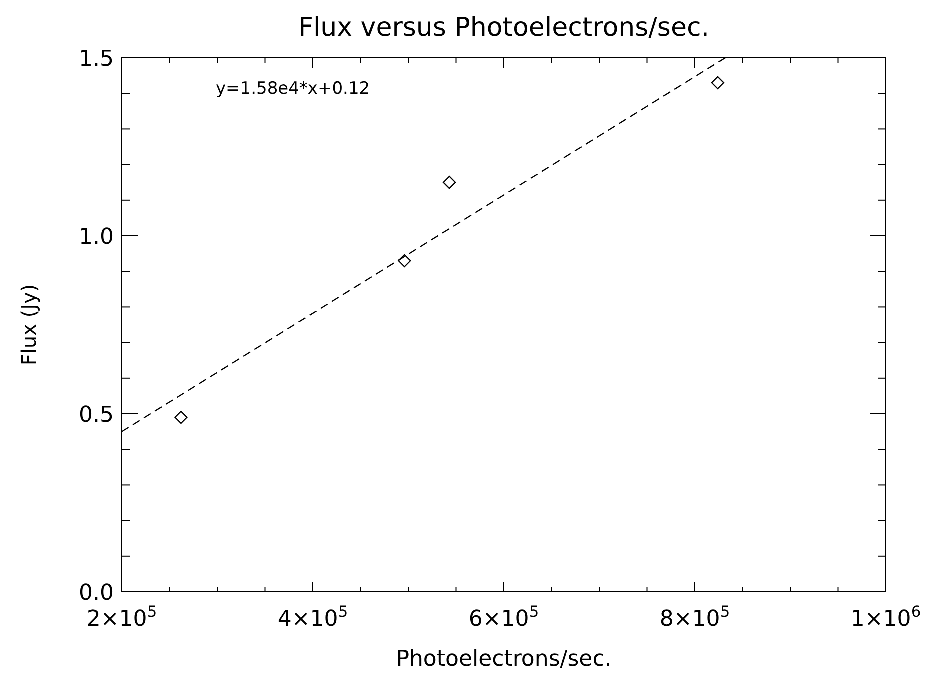 The width and height of the screenshot is (928, 682). I want to click on x-tick-label: 6×10$^{5}$, so click(504, 617).